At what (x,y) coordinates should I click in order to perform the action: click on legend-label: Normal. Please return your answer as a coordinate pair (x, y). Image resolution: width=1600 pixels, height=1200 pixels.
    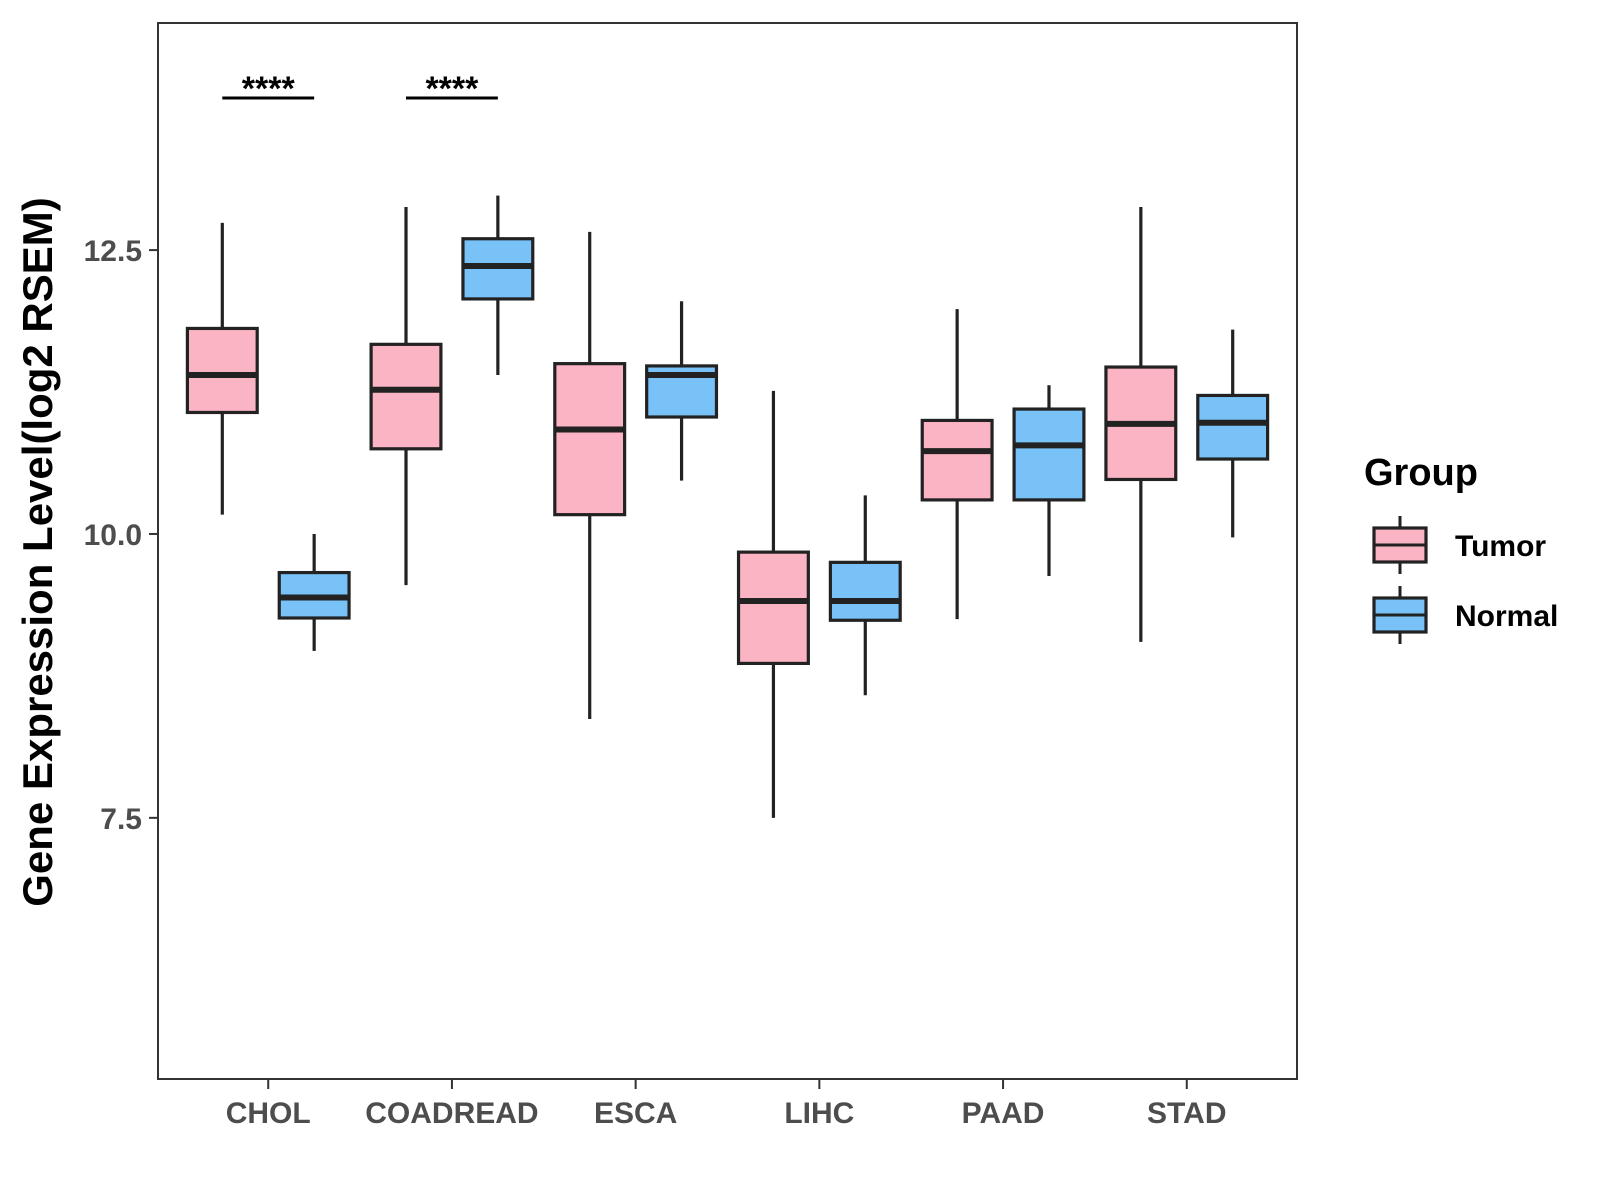
    Looking at the image, I should click on (1506, 616).